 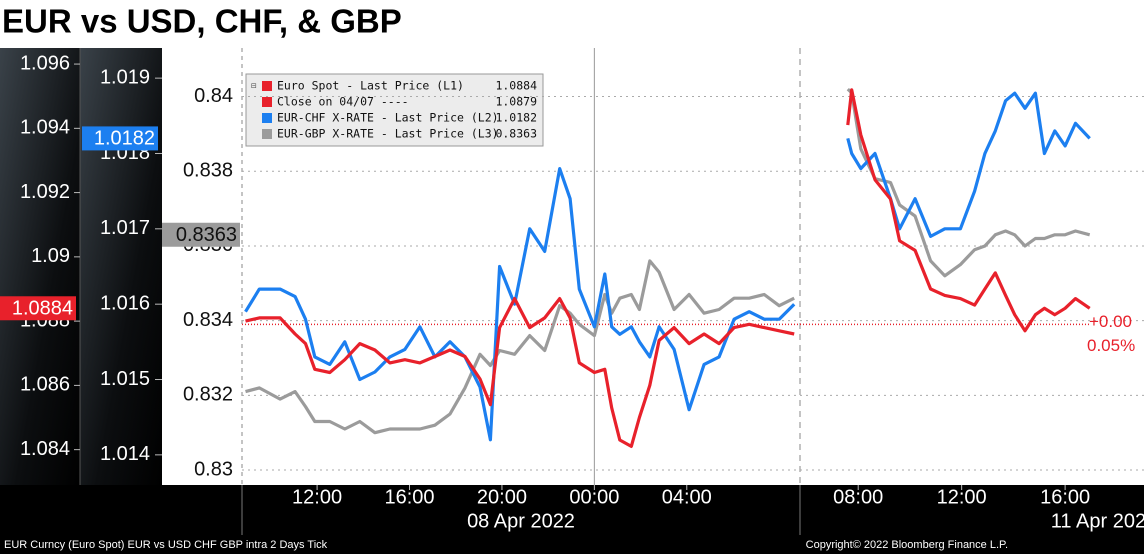 I want to click on x-tick-label: 08:00, so click(x=858, y=497).